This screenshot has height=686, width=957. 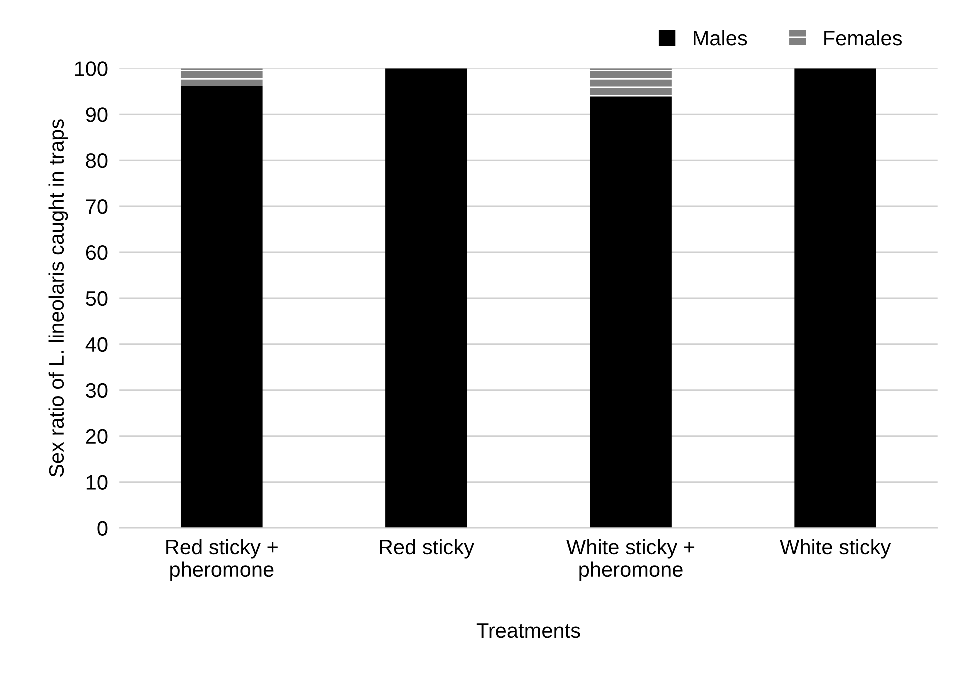 I want to click on x-tick-label: White sticky + pheromone, so click(x=630, y=560).